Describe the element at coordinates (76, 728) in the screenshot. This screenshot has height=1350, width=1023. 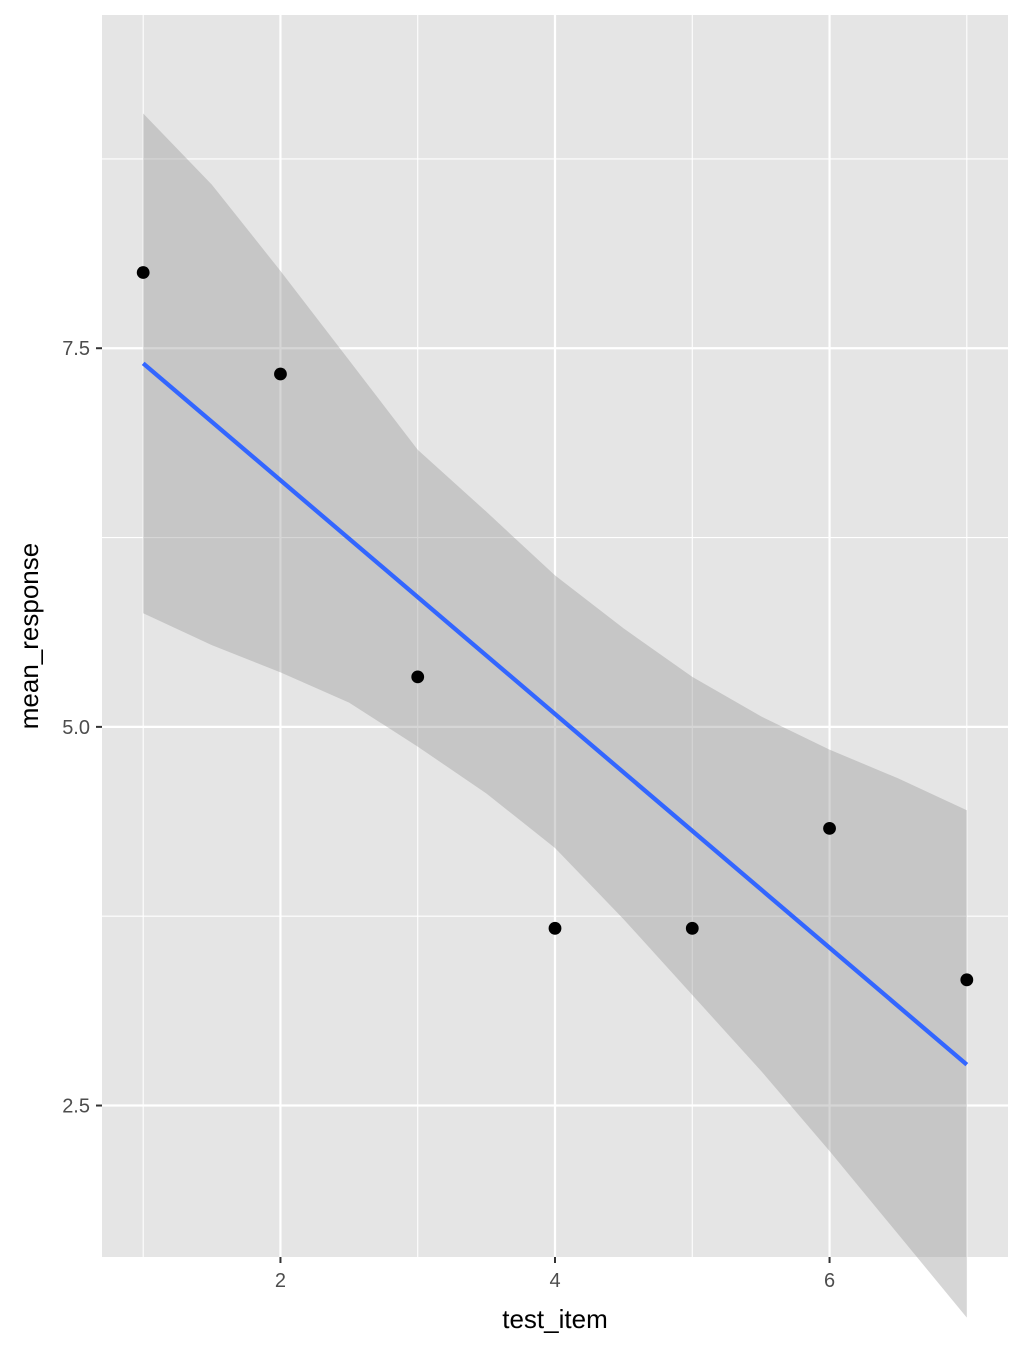
I see `y-tick-label: 5.0` at that location.